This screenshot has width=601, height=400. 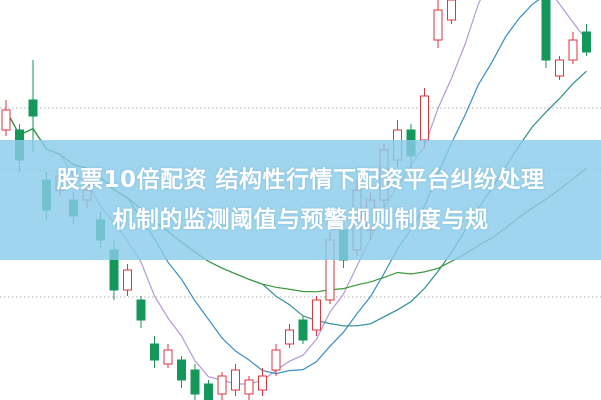 I want to click on headline-line-1: 股票10倍配资 结构性行情下配资平台纠纷处理, so click(x=300, y=180).